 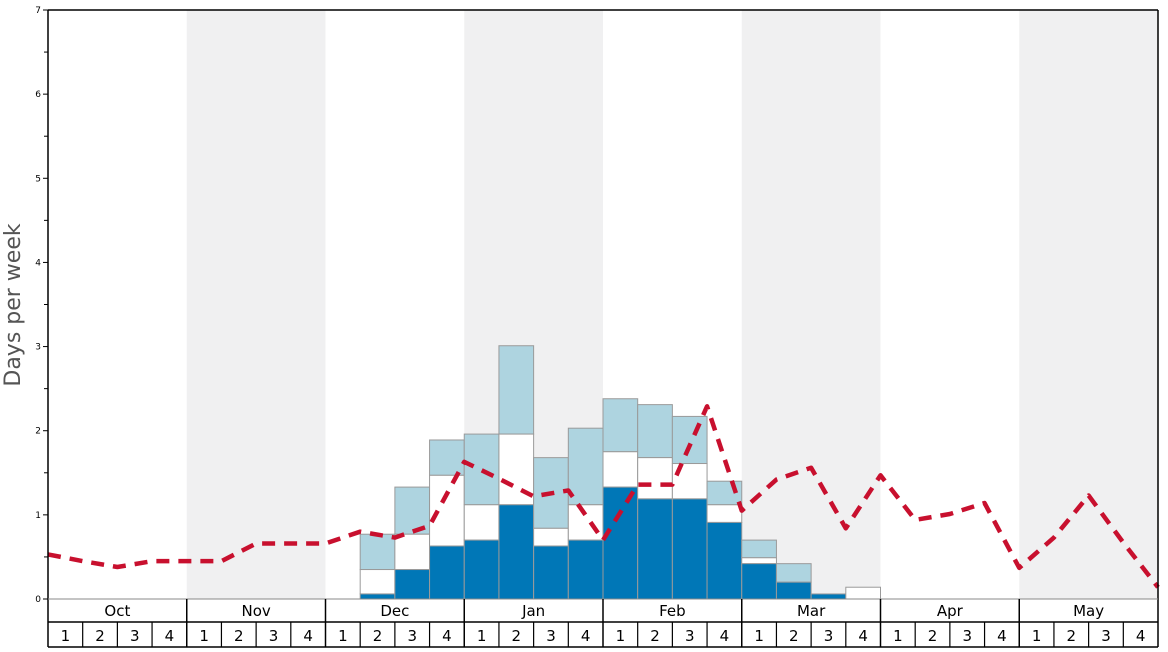 What do you see at coordinates (482, 636) in the screenshot?
I see `week-label-jan-1: 1` at bounding box center [482, 636].